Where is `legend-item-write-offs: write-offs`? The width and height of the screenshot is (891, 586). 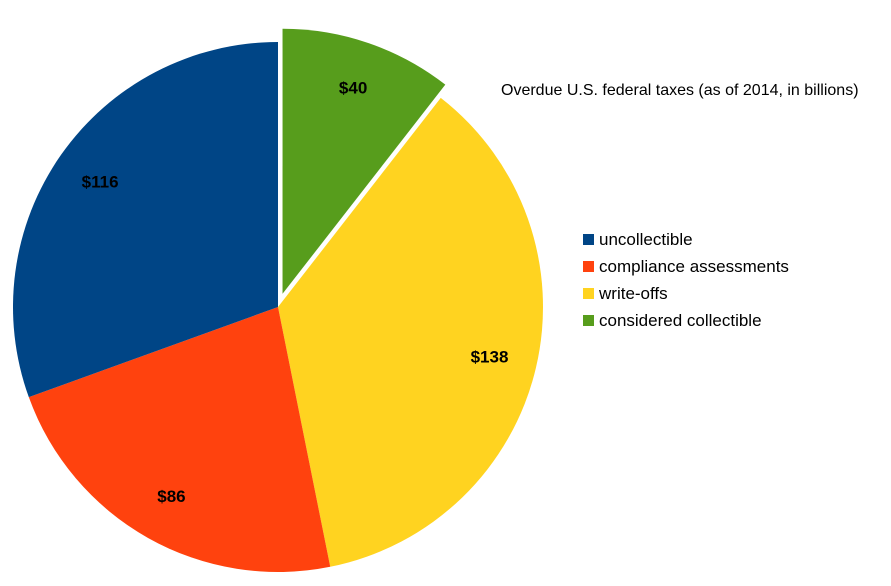 legend-item-write-offs: write-offs is located at coordinates (686, 293).